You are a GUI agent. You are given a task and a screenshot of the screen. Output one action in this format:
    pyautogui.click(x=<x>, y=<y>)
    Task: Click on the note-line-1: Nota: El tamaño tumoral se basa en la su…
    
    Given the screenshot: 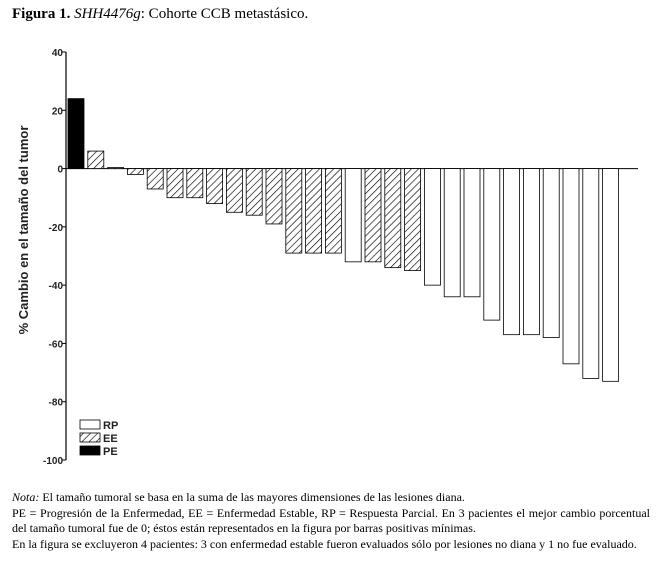 What is the action you would take?
    pyautogui.click(x=331, y=498)
    